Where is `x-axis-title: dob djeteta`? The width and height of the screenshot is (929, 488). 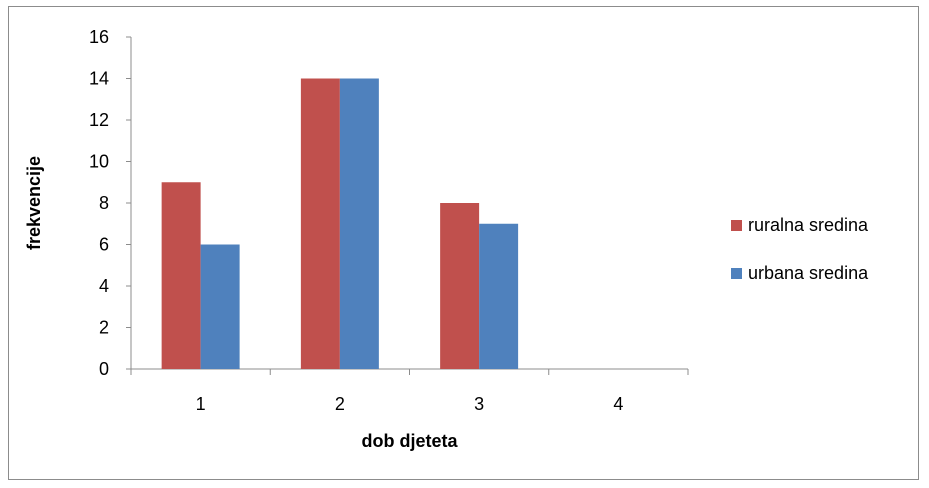
x-axis-title: dob djeteta is located at coordinates (409, 441).